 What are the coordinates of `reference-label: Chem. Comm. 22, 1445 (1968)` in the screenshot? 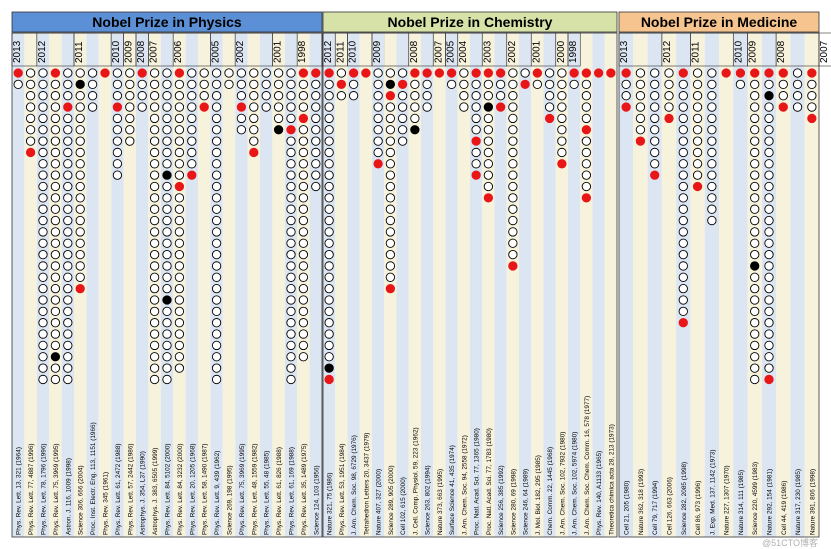 It's located at (550, 491).